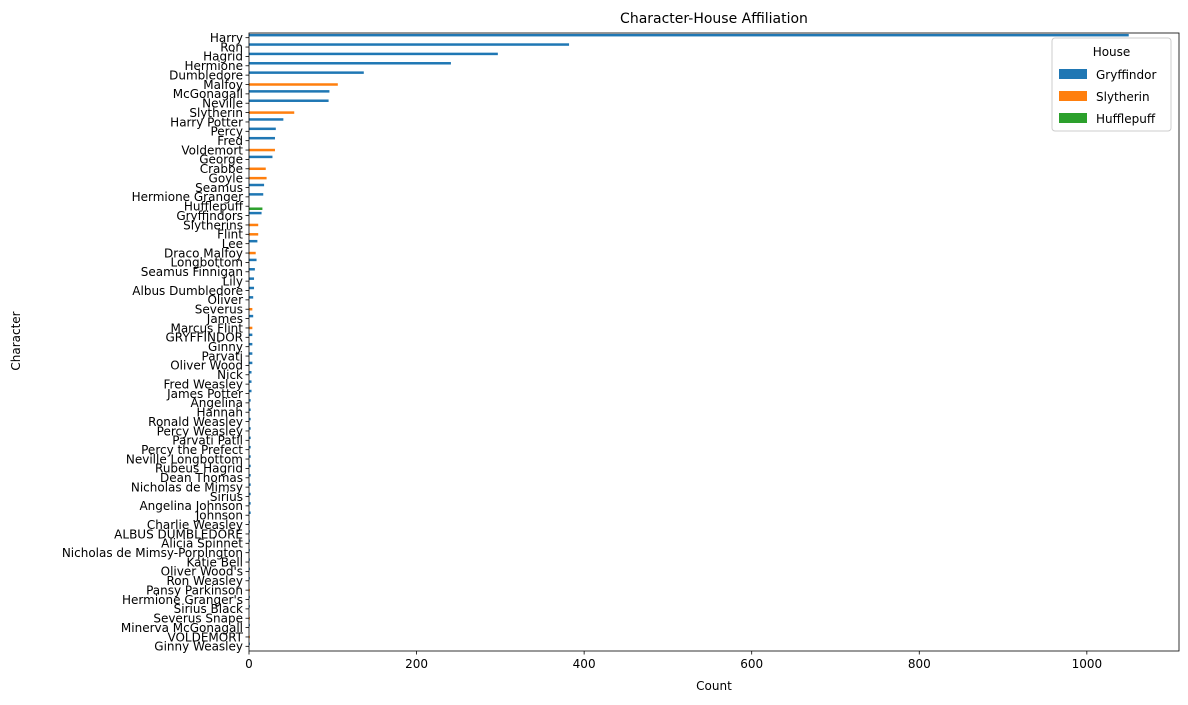 The image size is (1188, 705). What do you see at coordinates (416, 664) in the screenshot?
I see `x-tick-label: 200` at bounding box center [416, 664].